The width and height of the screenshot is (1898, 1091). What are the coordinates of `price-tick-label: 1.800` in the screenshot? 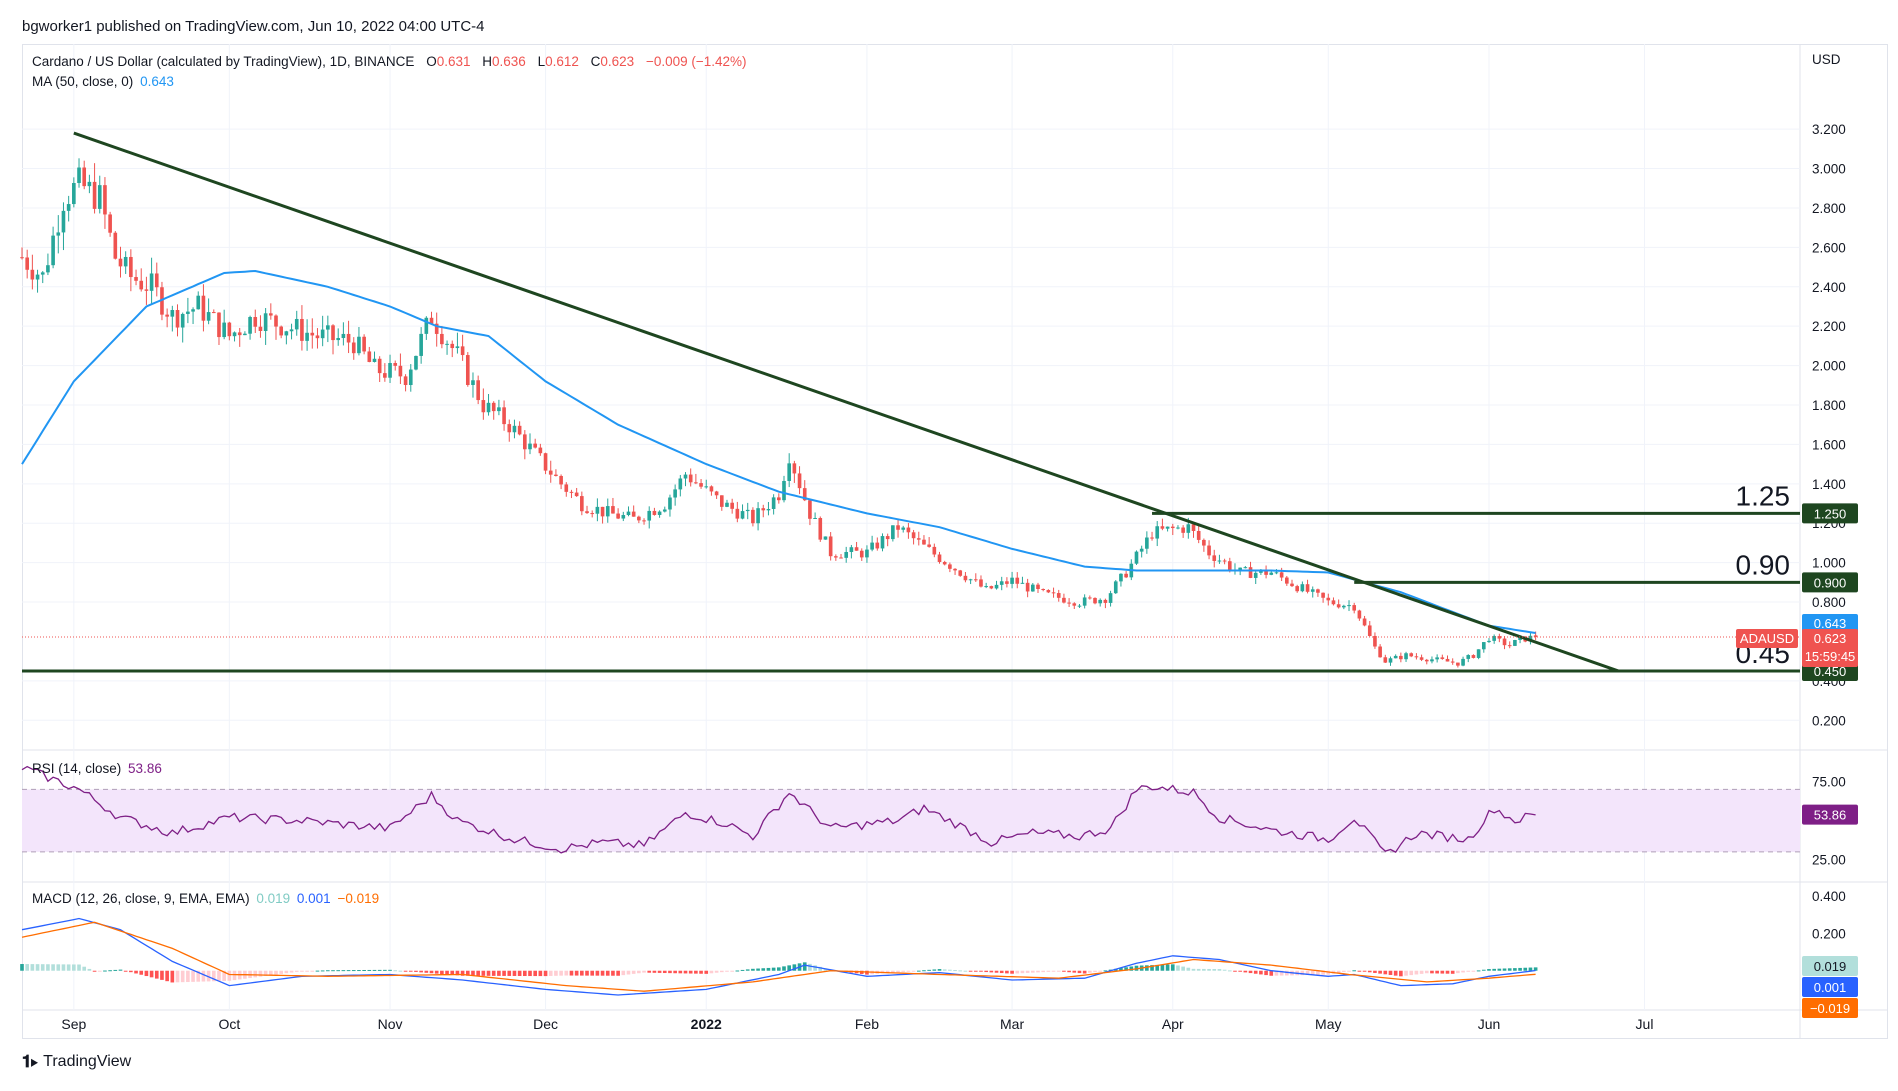 It's located at (1829, 405).